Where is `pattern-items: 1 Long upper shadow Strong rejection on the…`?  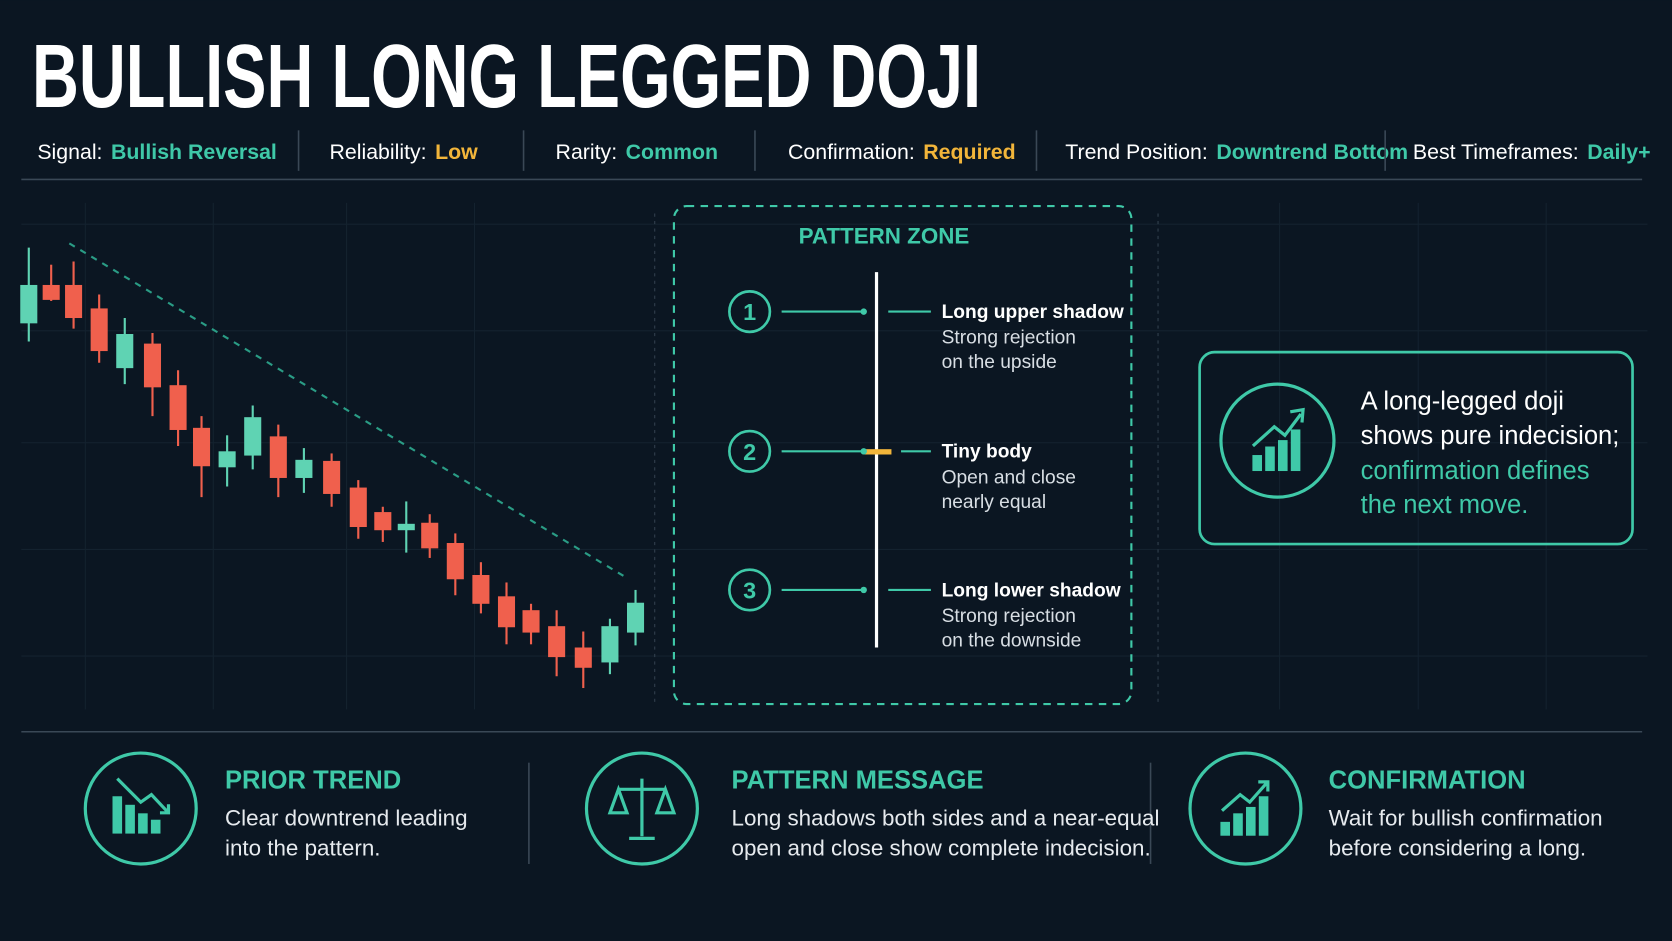 pattern-items: 1 Long upper shadow Strong rejection on the… is located at coordinates (926, 470).